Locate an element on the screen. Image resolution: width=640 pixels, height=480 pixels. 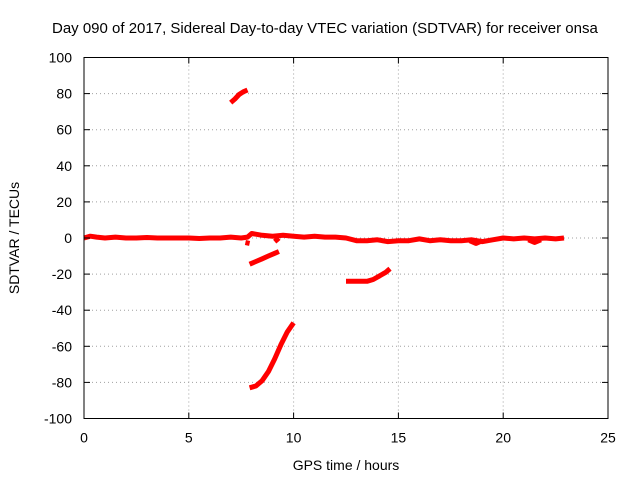
x-tick-label: 15 is located at coordinates (399, 438).